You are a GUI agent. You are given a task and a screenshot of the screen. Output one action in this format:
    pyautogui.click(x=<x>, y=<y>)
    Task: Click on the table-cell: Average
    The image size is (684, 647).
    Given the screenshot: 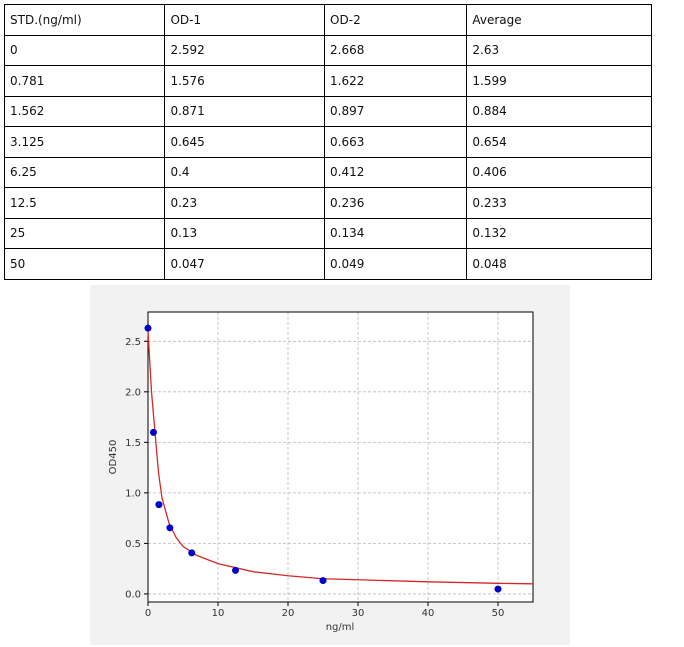 What is the action you would take?
    pyautogui.click(x=559, y=20)
    